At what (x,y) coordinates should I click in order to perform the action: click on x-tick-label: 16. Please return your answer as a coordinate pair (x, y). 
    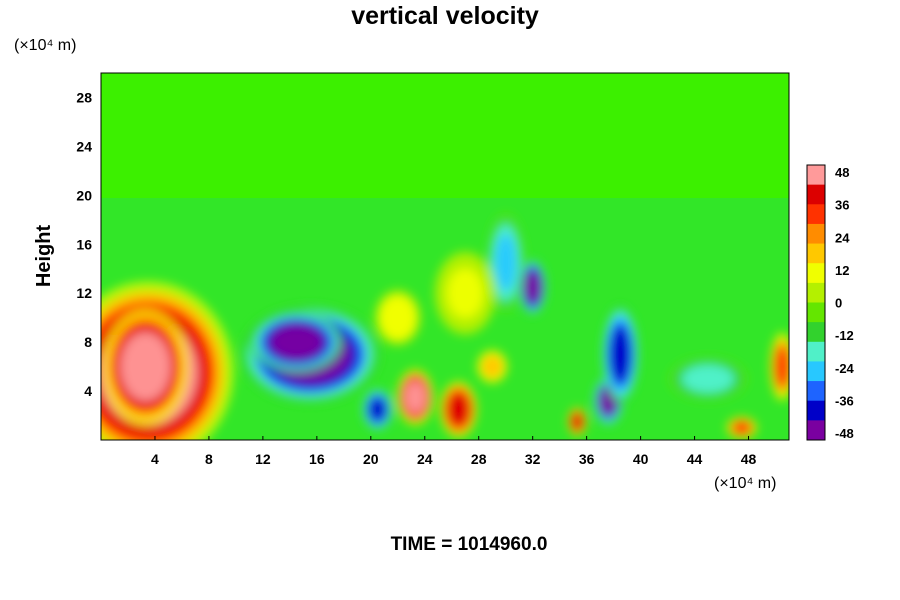
    Looking at the image, I should click on (317, 459).